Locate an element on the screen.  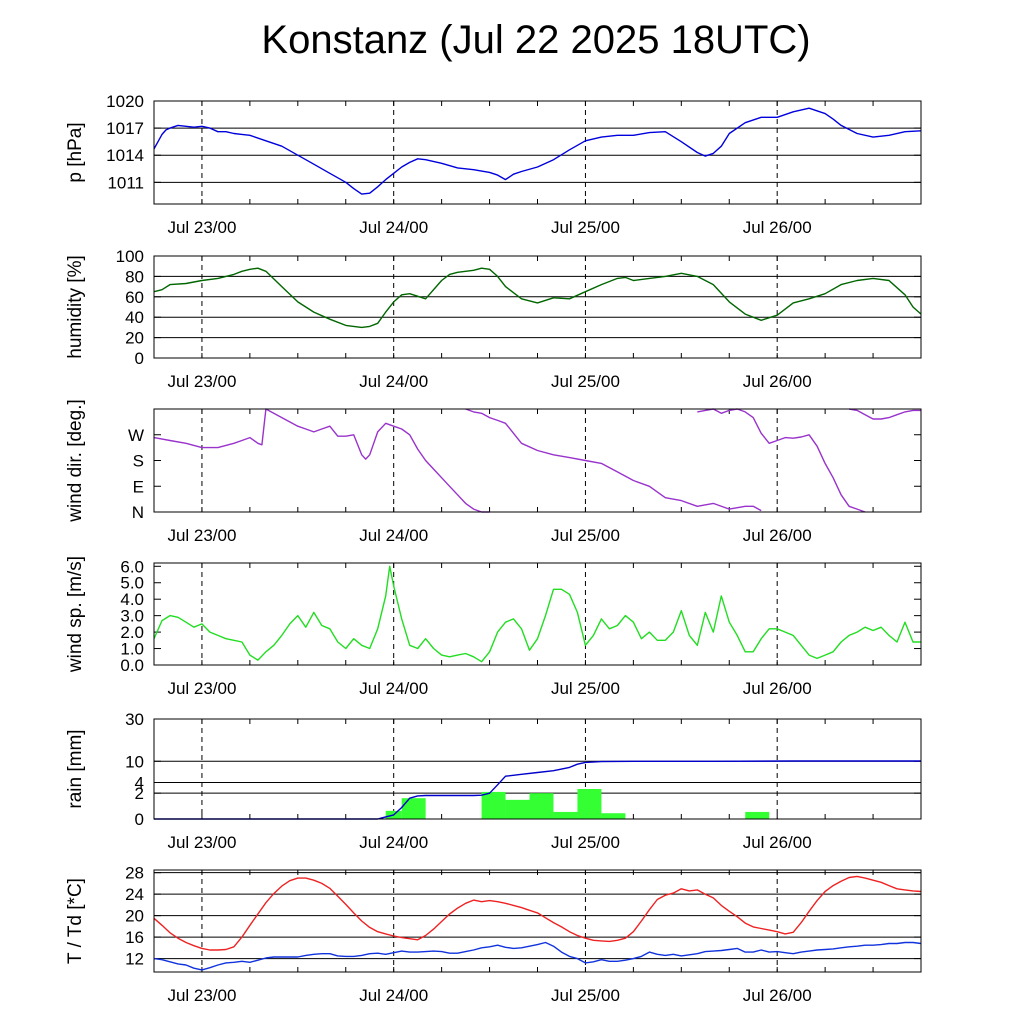
y-tick-label: 1014 is located at coordinates (125, 155).